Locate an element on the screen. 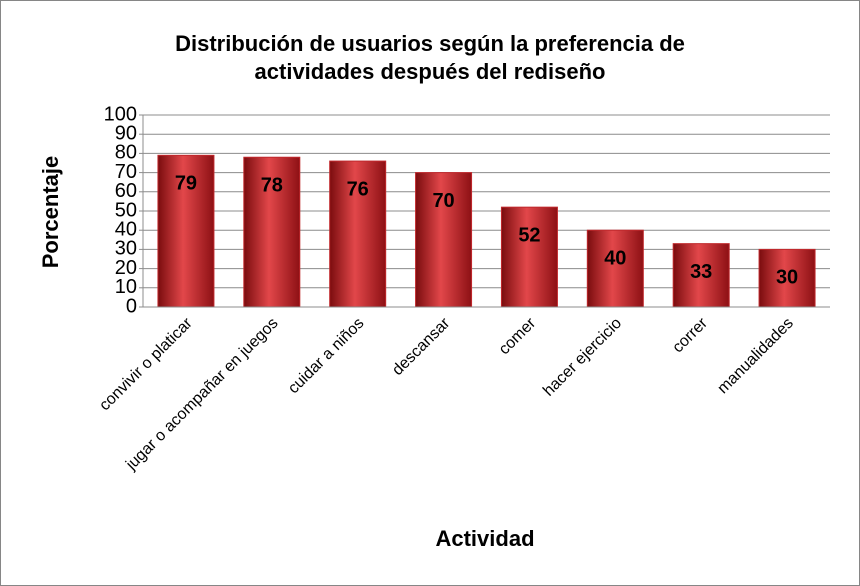 The image size is (860, 586). data-label: 78 is located at coordinates (272, 186).